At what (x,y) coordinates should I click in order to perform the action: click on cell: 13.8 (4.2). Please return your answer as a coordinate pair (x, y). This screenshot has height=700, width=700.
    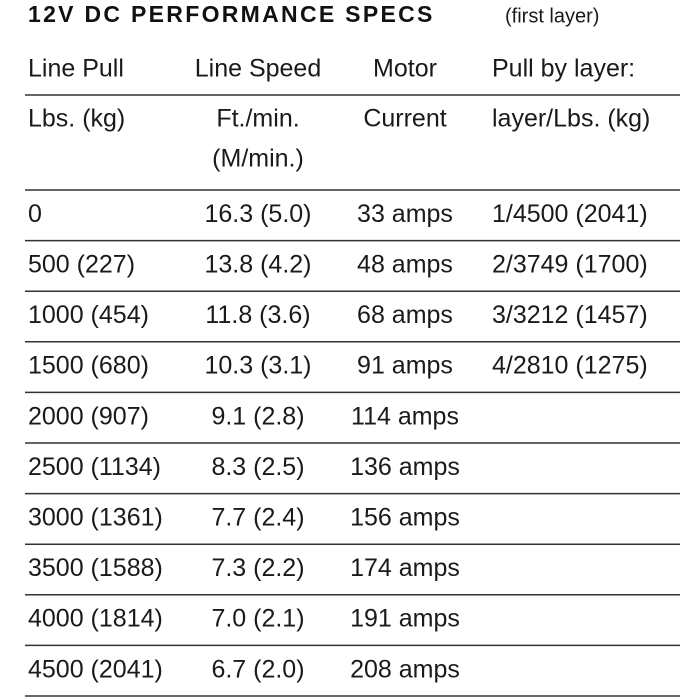
    Looking at the image, I should click on (257, 265).